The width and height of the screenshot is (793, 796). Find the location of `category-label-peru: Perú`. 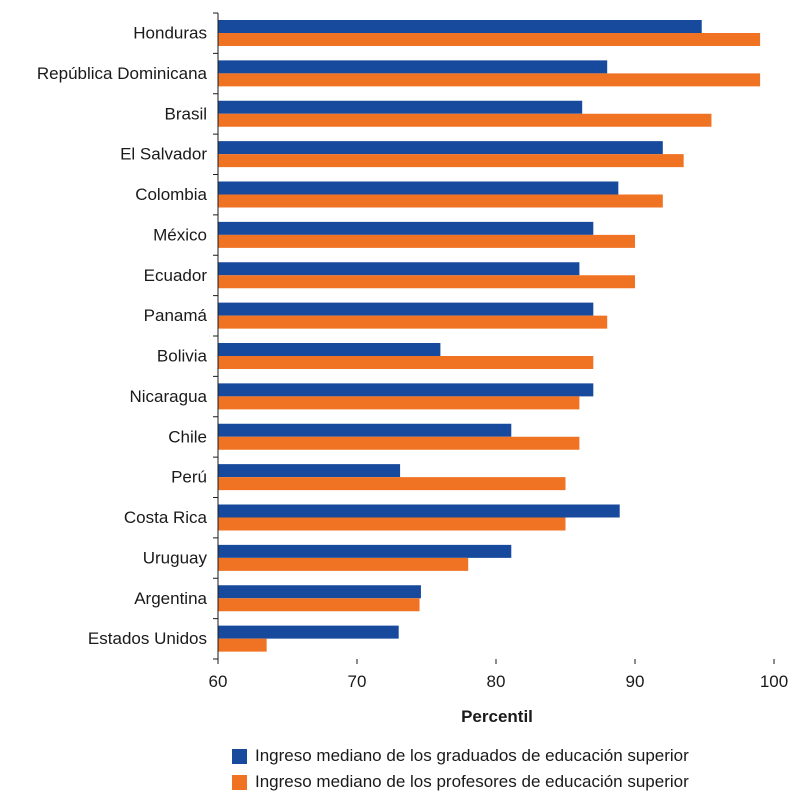

category-label-peru: Perú is located at coordinates (189, 477).